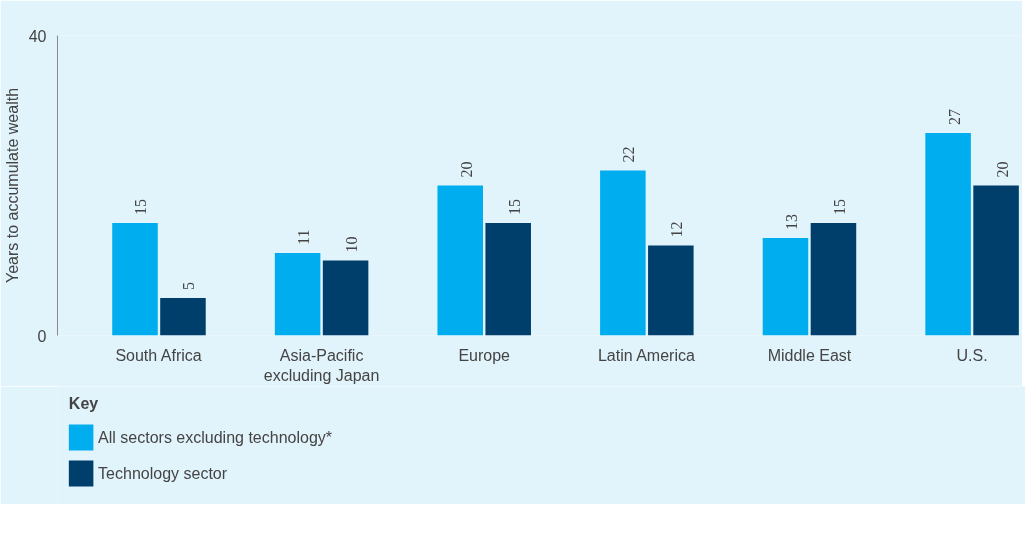  What do you see at coordinates (189, 286) in the screenshot?
I see `data-label: 5` at bounding box center [189, 286].